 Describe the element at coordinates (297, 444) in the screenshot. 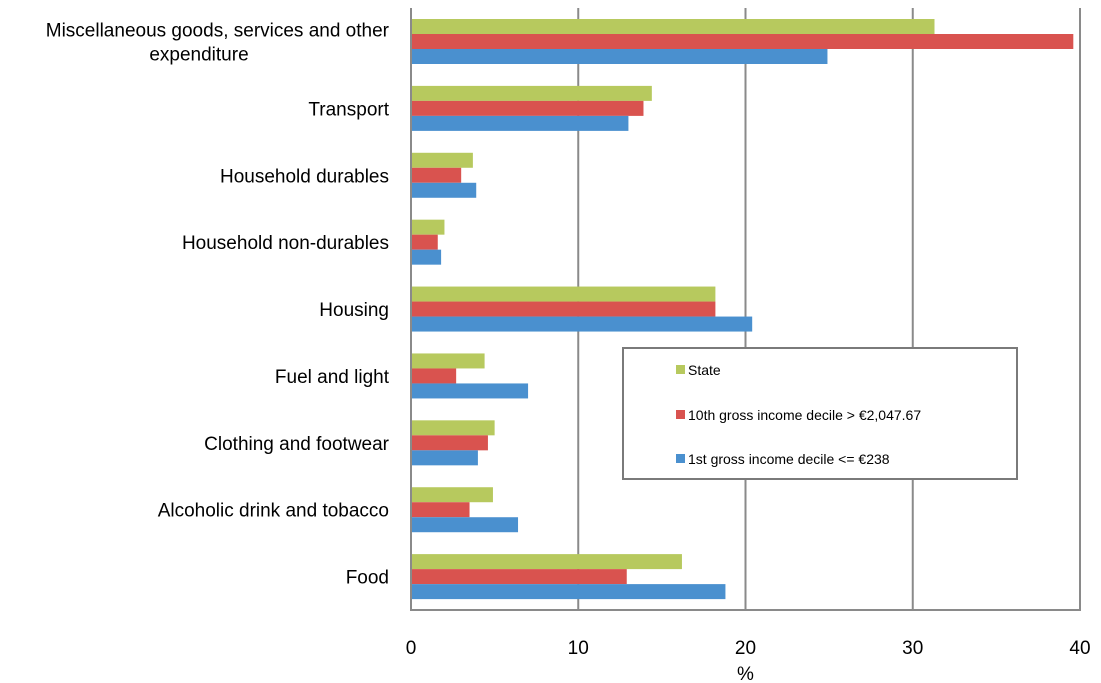

I see `category-label: Clothing and footwear` at that location.